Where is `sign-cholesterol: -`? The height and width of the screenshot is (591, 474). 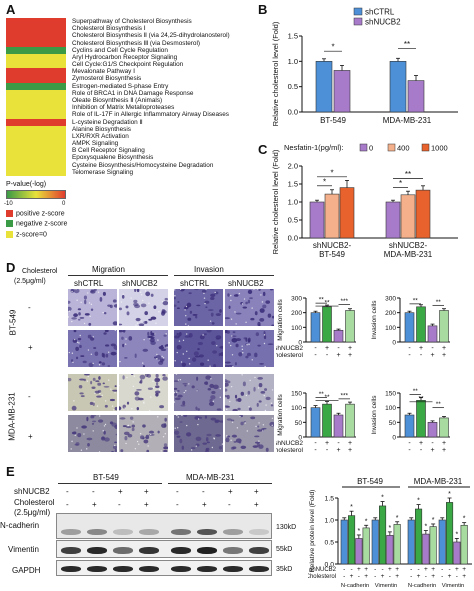 sign-cholesterol: - is located at coordinates (315, 450).